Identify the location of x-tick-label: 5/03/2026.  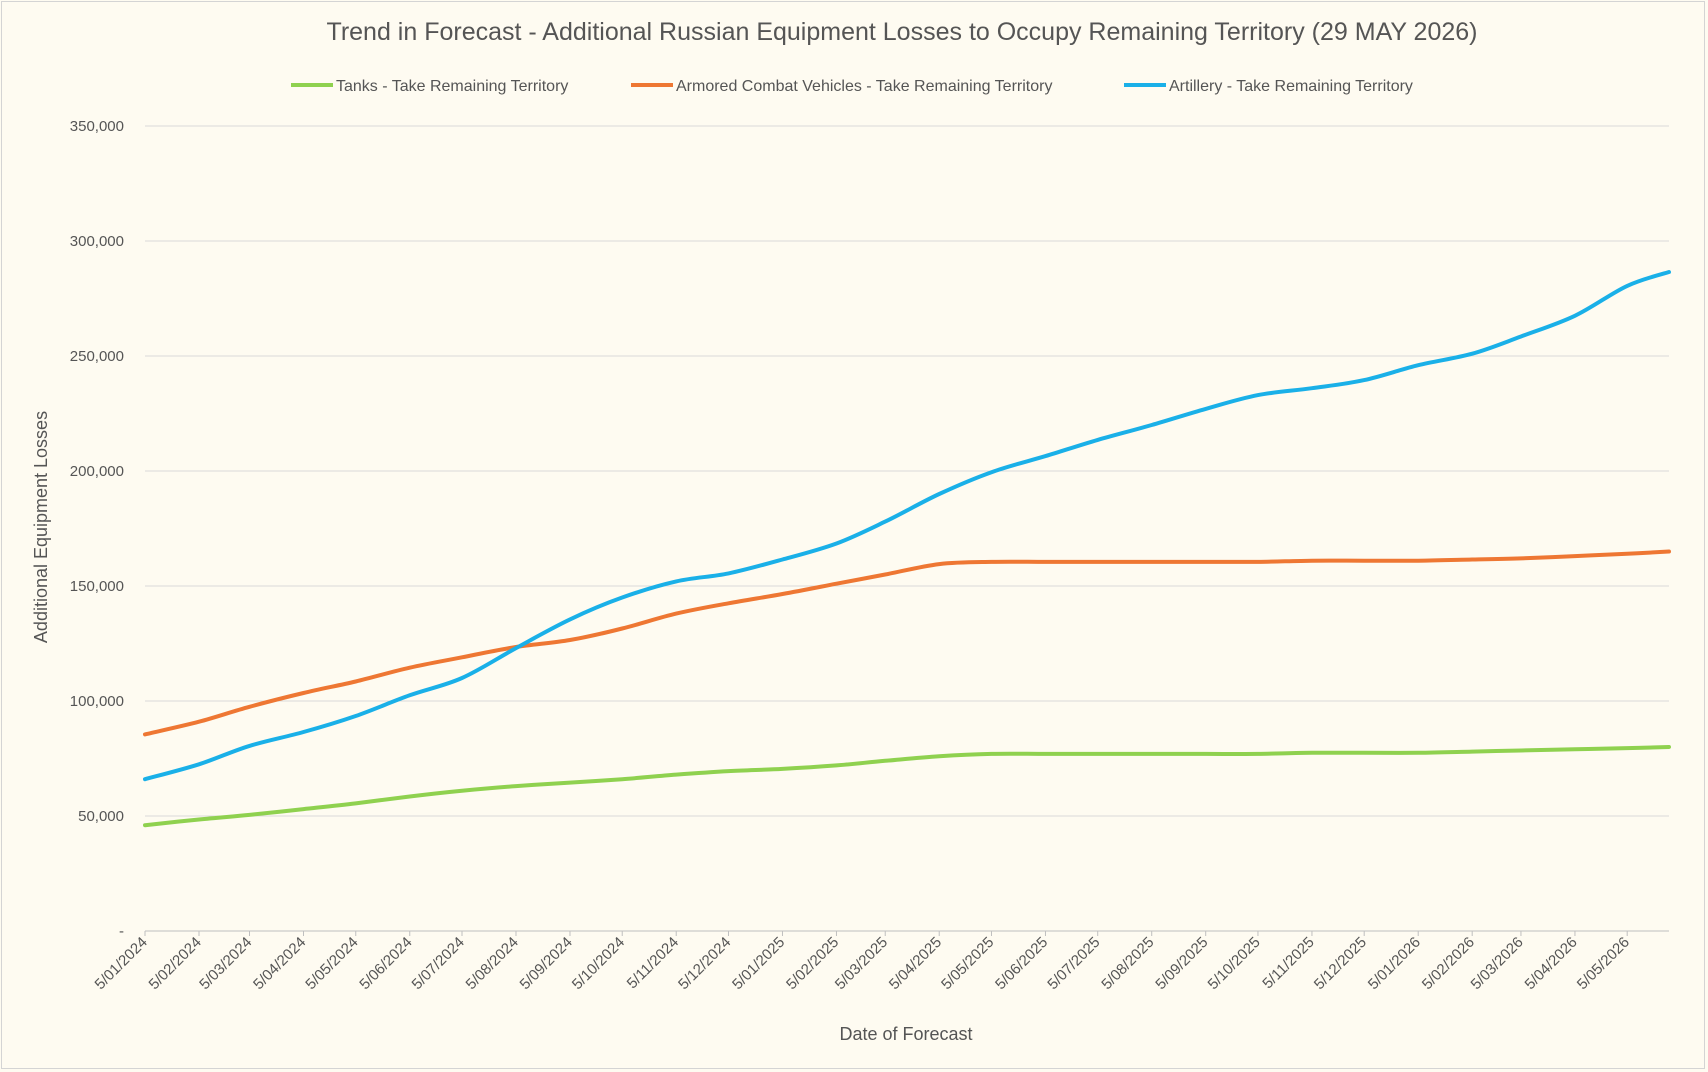
(1497, 963).